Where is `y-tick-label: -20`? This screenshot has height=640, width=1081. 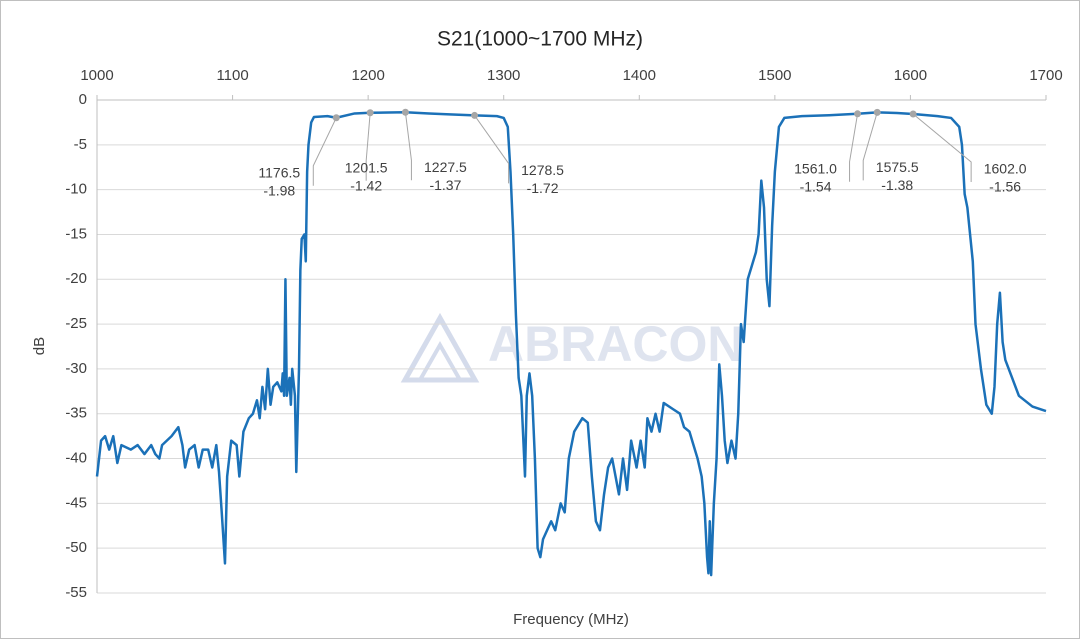 y-tick-label: -20 is located at coordinates (76, 278).